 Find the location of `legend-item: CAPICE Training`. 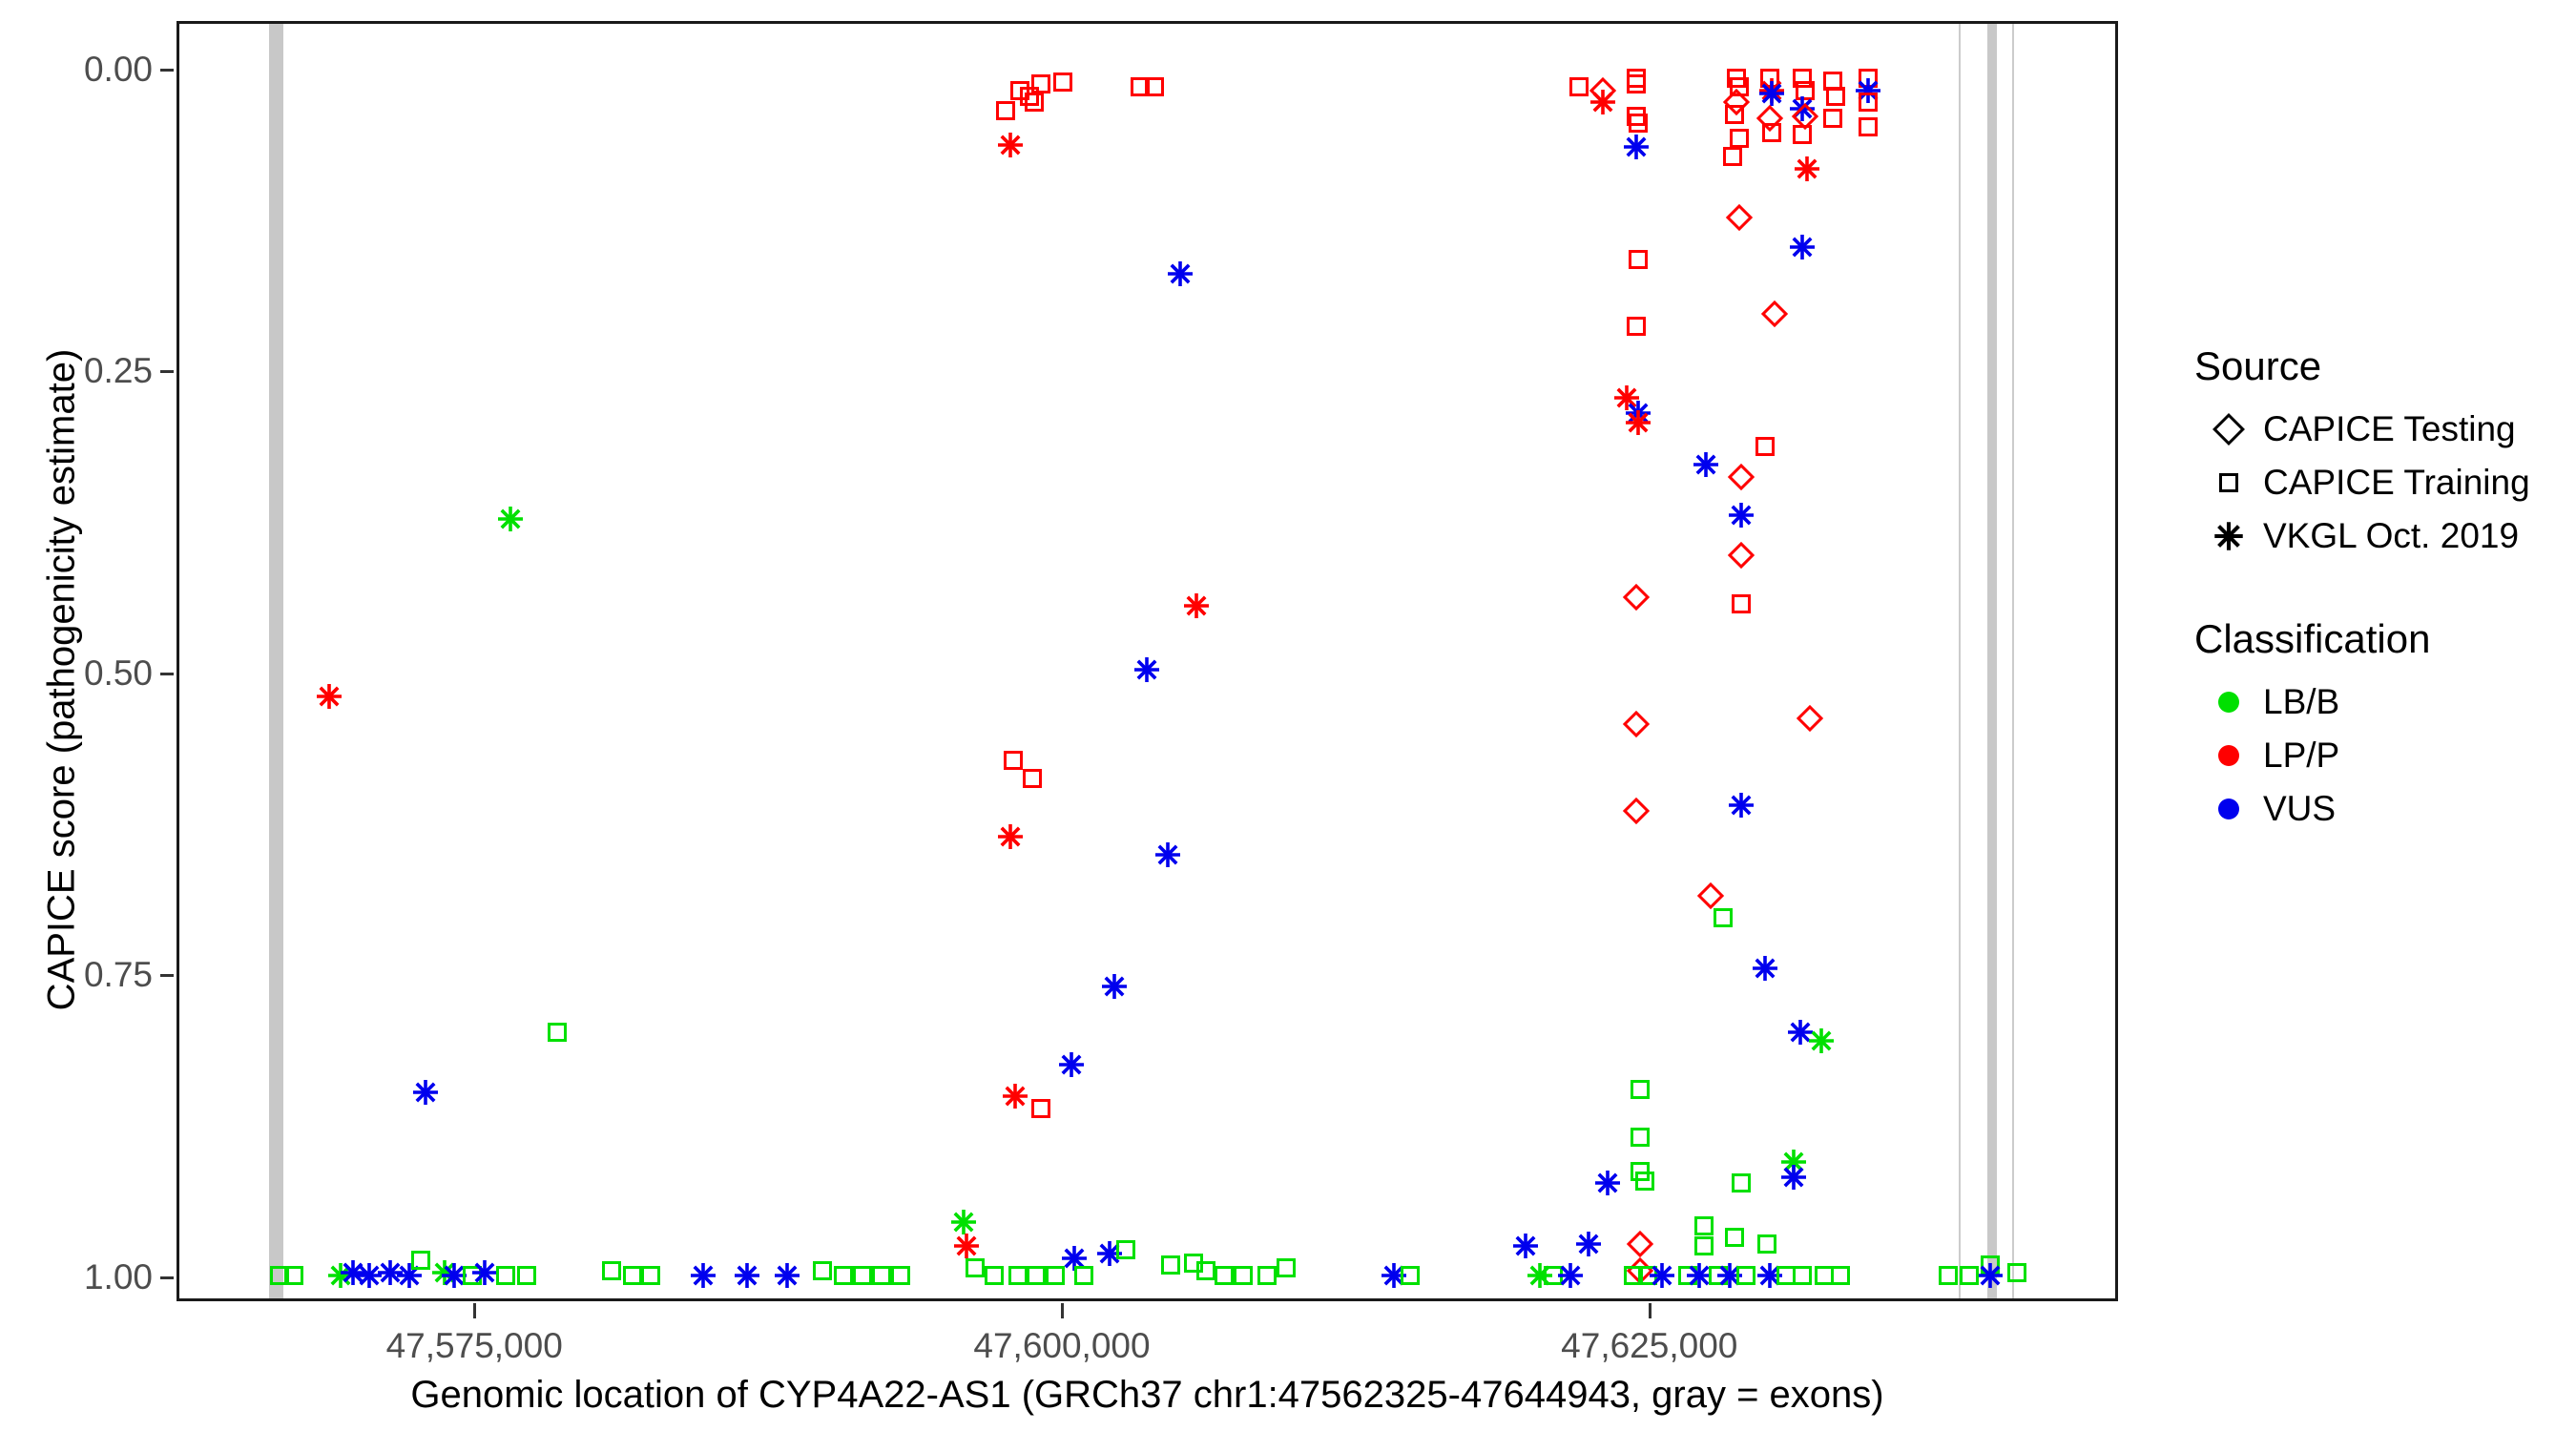

legend-item: CAPICE Training is located at coordinates (2385, 482).